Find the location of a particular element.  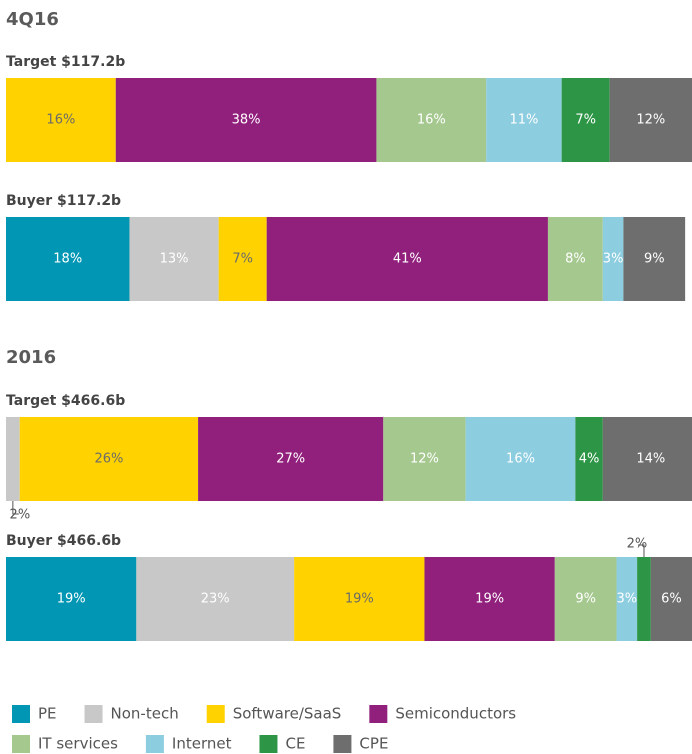

value-label: 26% is located at coordinates (108, 459).